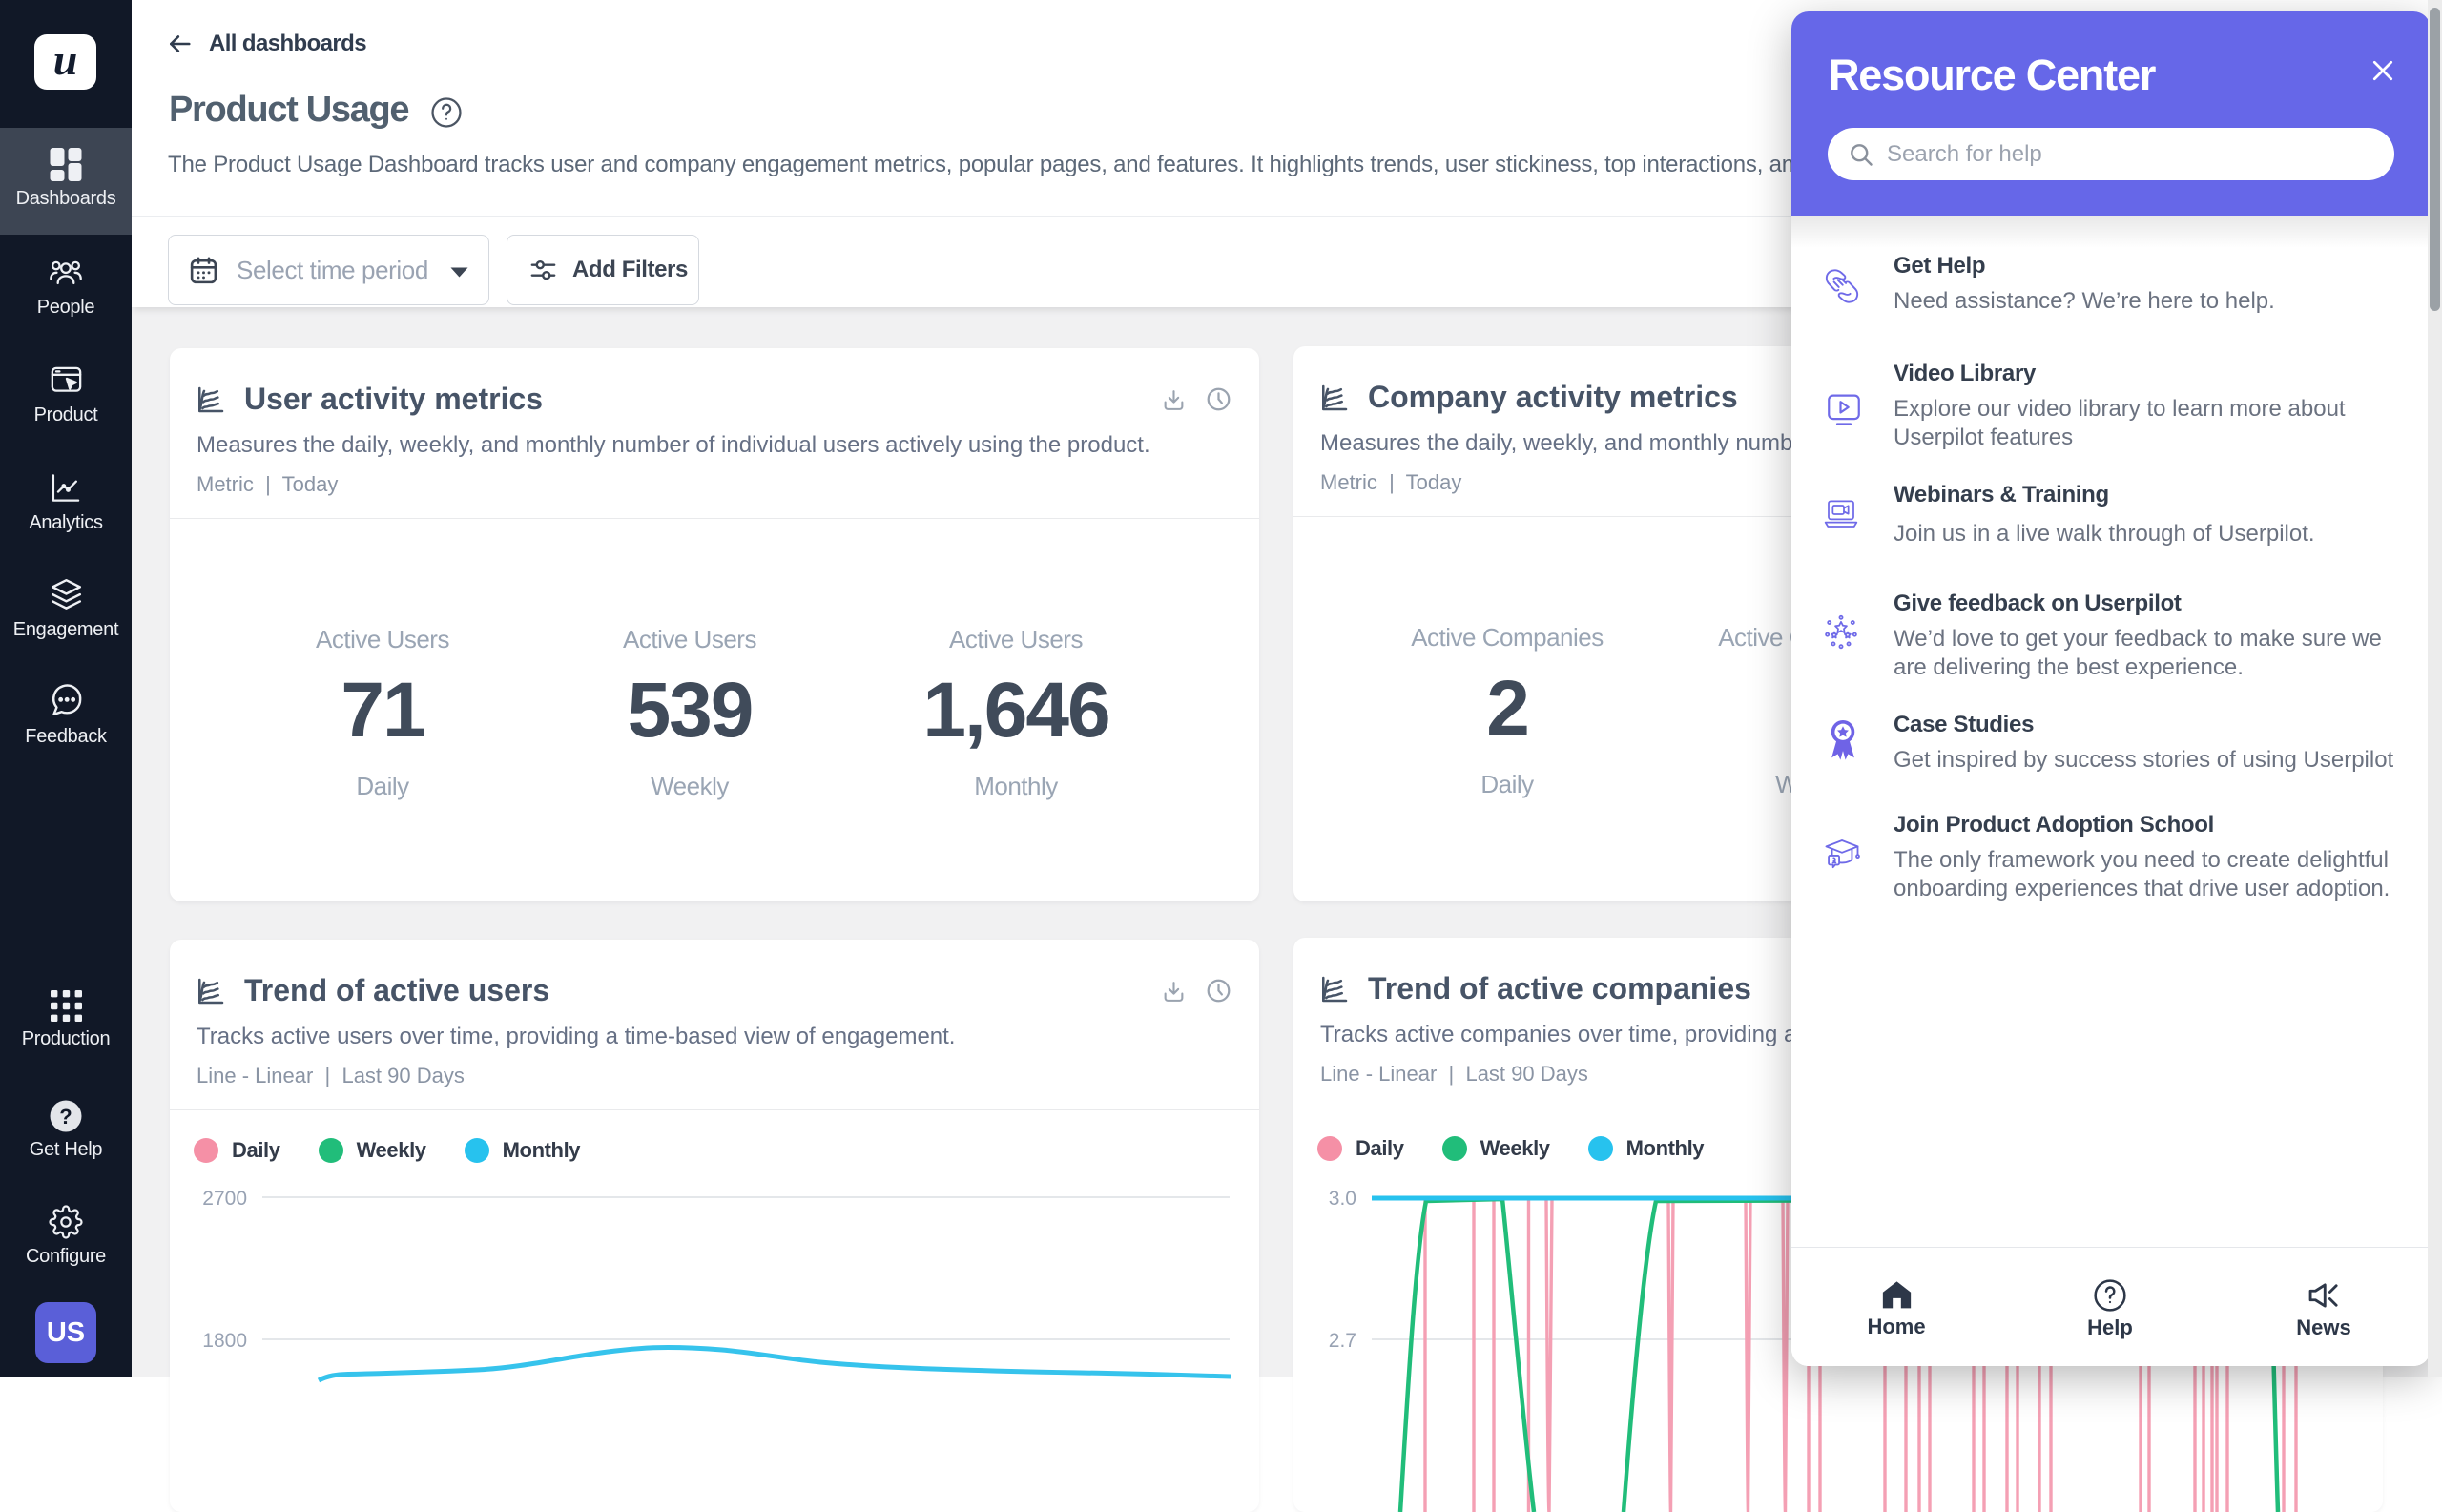  I want to click on svg-text: 3.0, so click(1342, 1199).